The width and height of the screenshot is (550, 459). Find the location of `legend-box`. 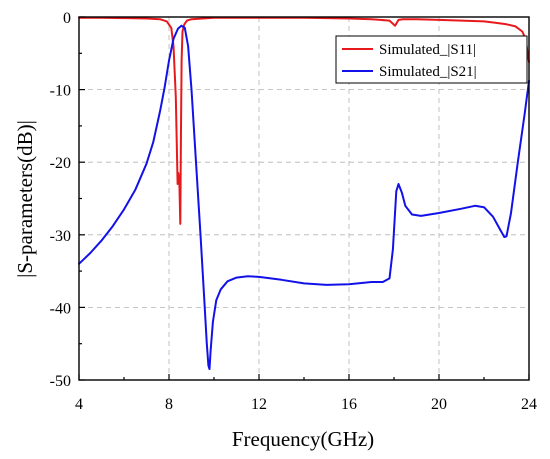

legend-box is located at coordinates (431, 59).